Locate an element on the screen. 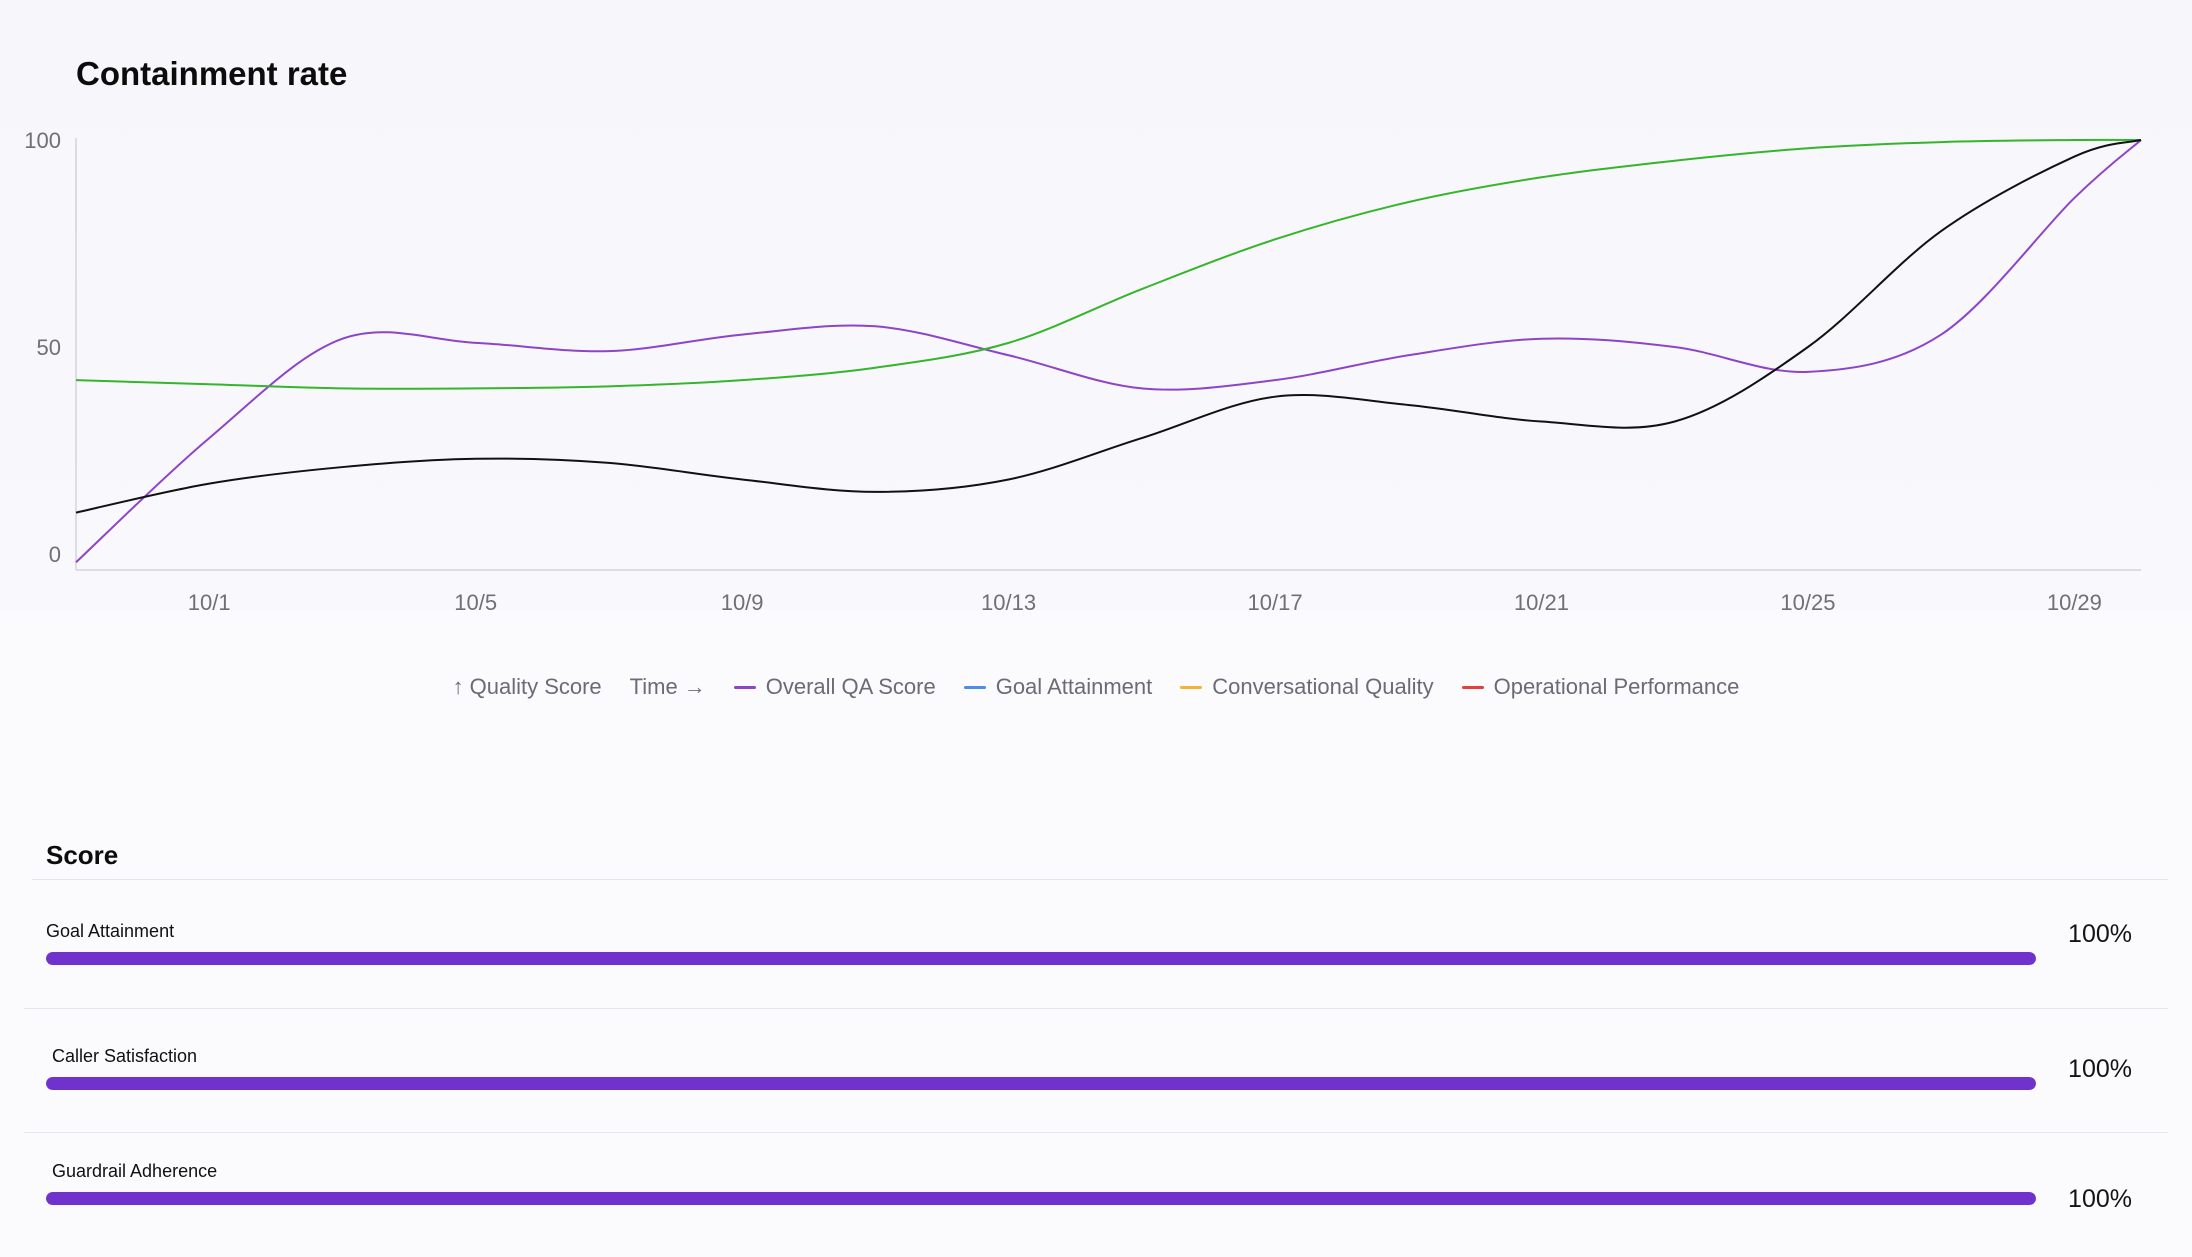 The height and width of the screenshot is (1257, 2192). legend-x-axis-label: Time is located at coordinates (653, 686).